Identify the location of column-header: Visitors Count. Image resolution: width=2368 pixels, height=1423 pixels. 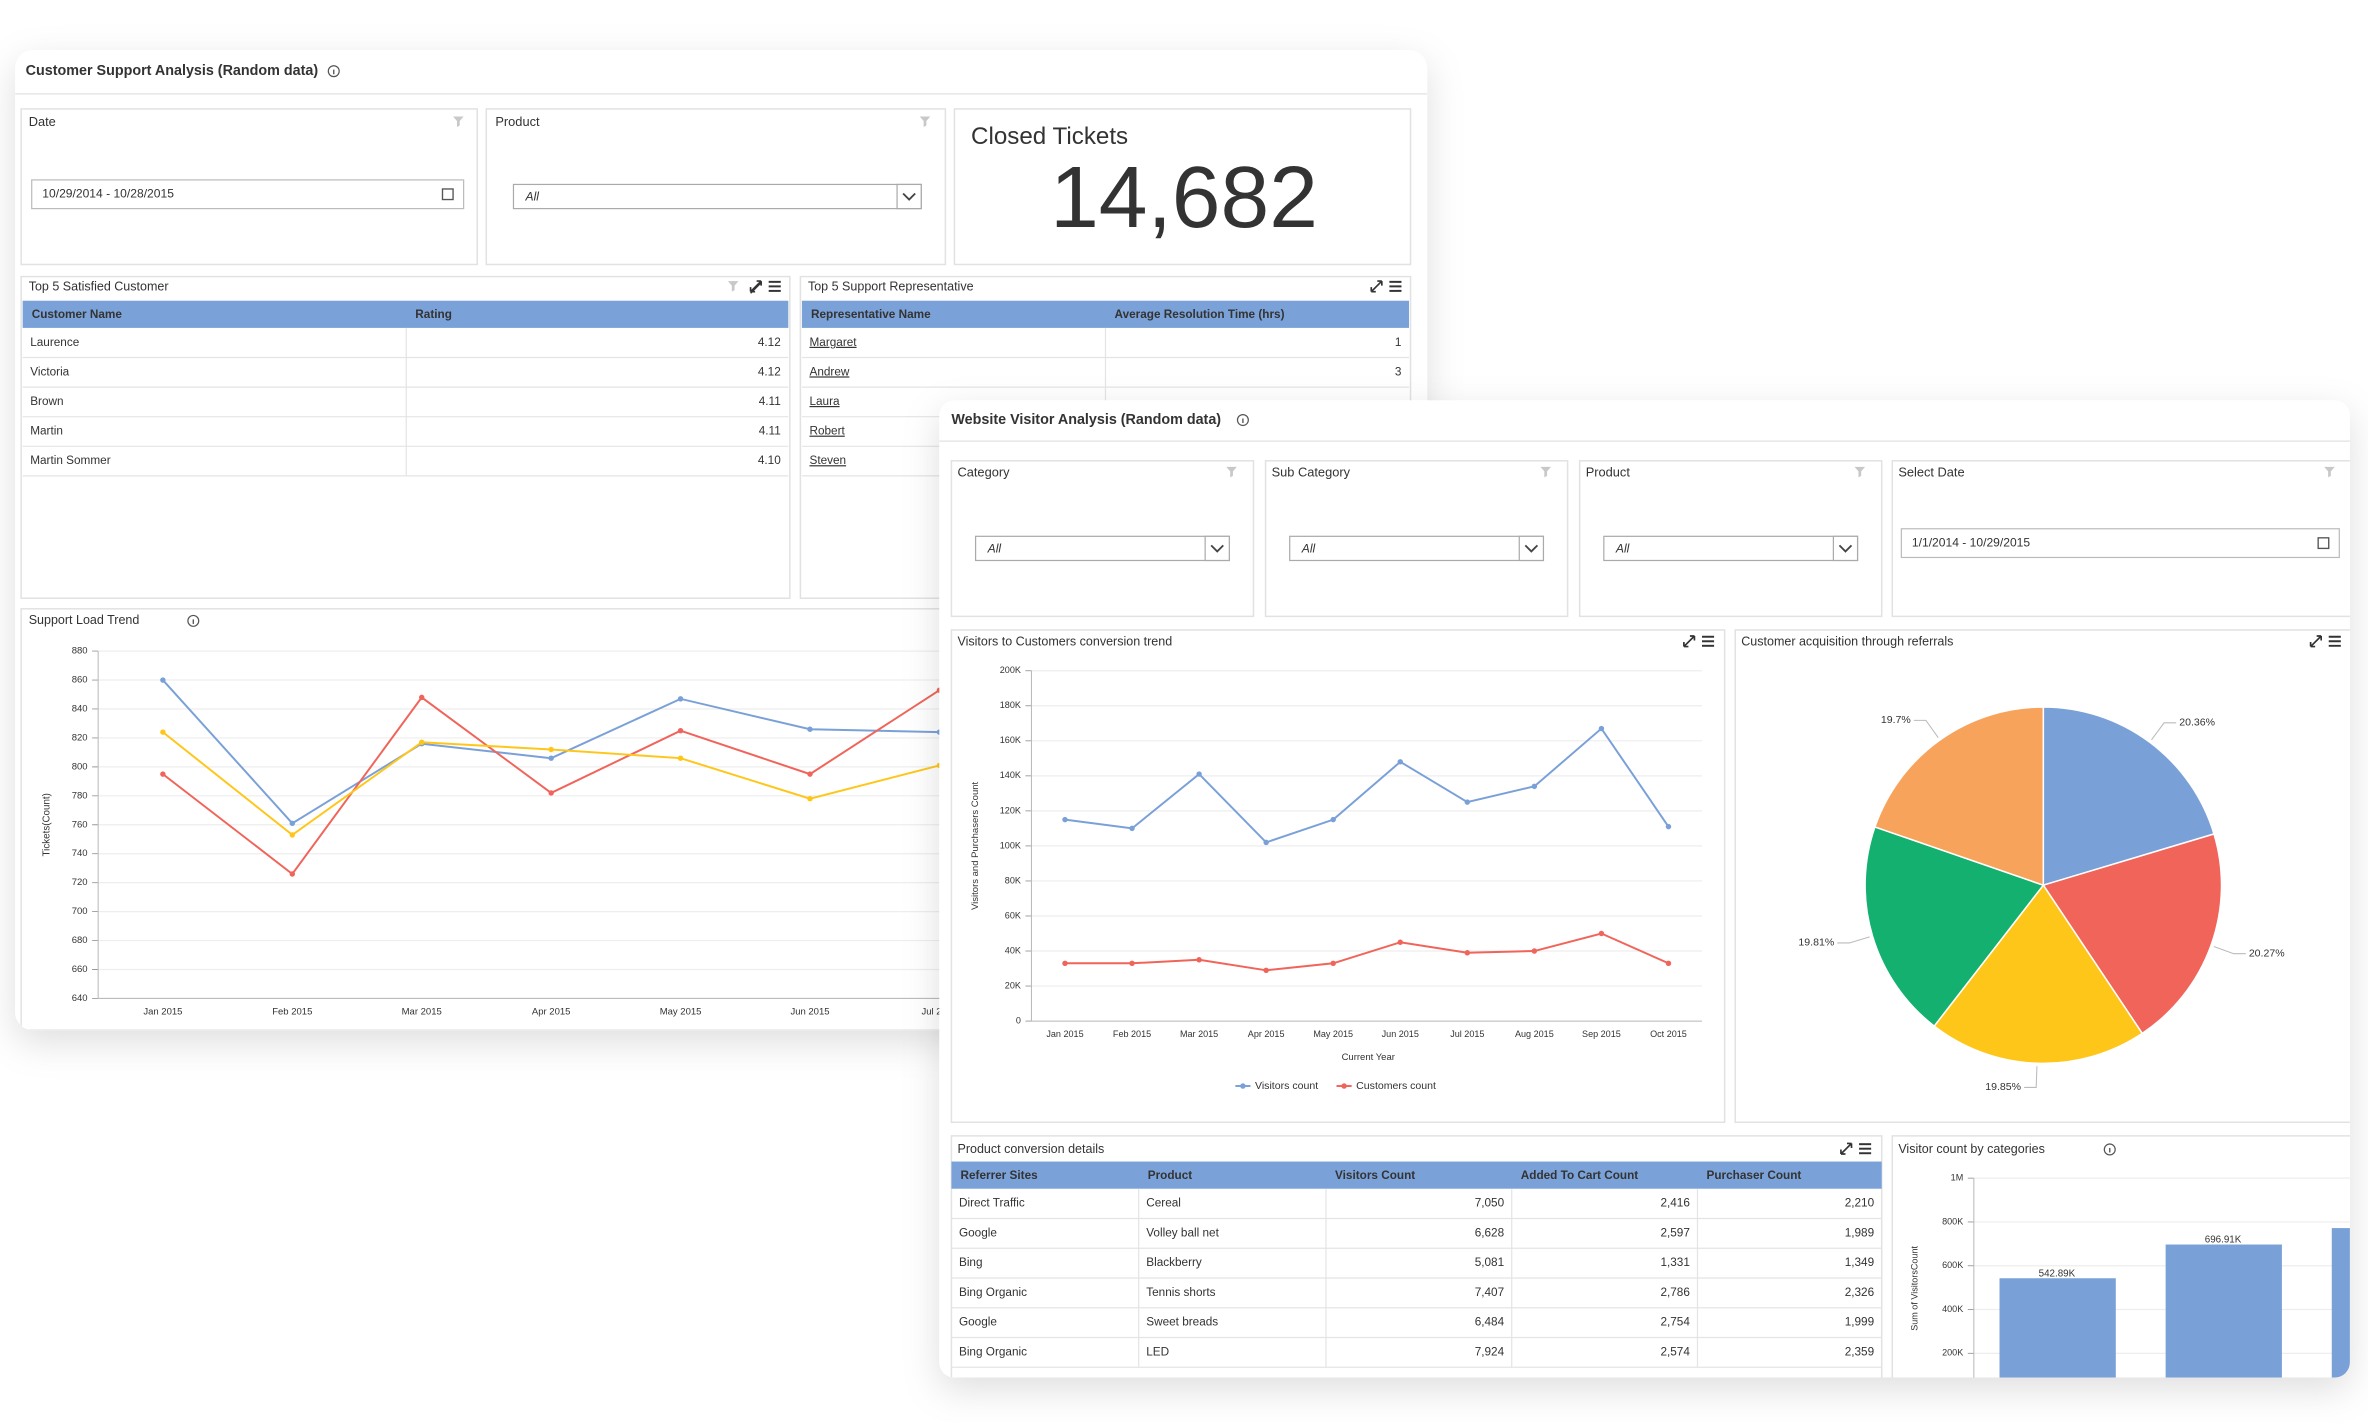
(1375, 1175).